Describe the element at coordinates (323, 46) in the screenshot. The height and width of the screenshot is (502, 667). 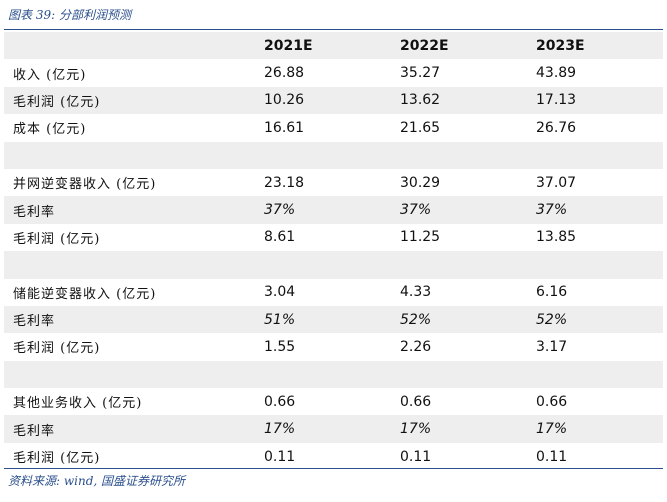
I see `header-cell-2021e: 2021E` at that location.